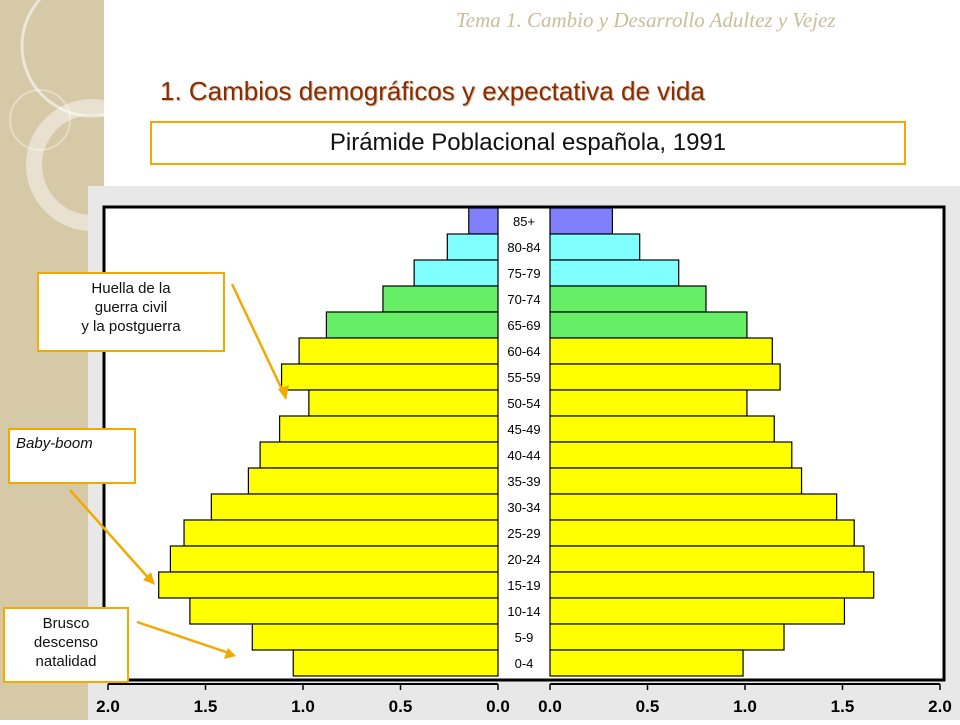 This screenshot has height=725, width=960. I want to click on age-group-label: 40-44, so click(523, 455).